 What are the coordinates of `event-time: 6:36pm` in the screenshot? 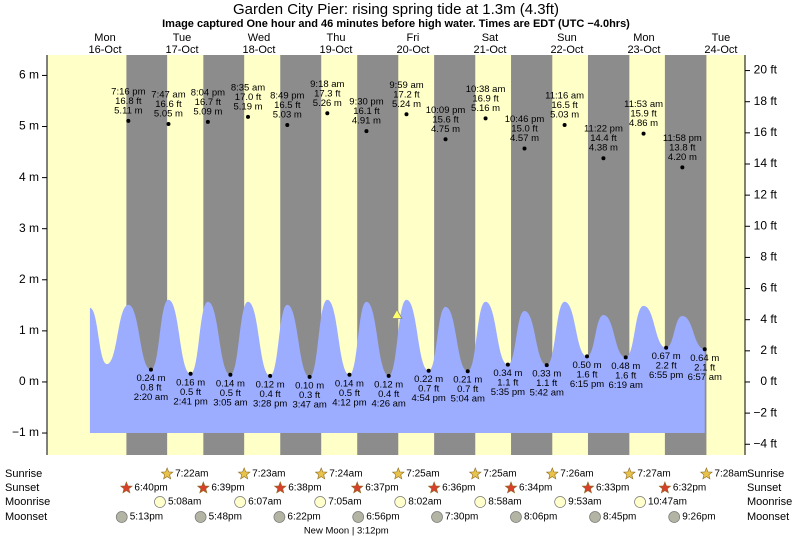 It's located at (458, 488).